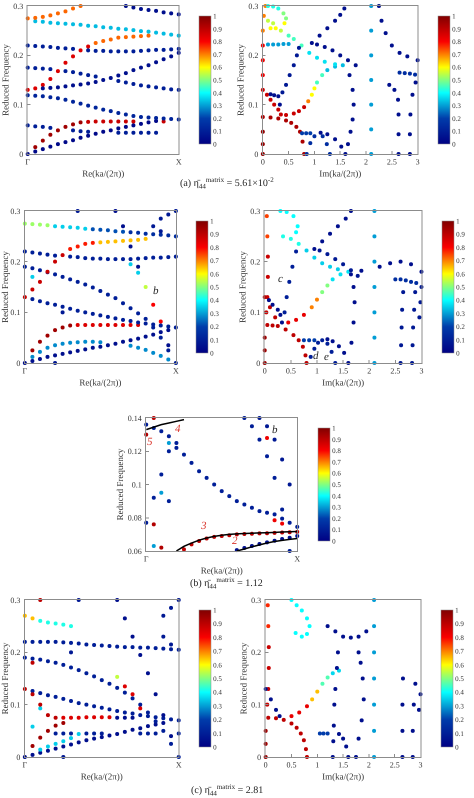 The height and width of the screenshot is (798, 474). Describe the element at coordinates (101, 776) in the screenshot. I see `x-axis-title: Re(ka/(2π))` at that location.